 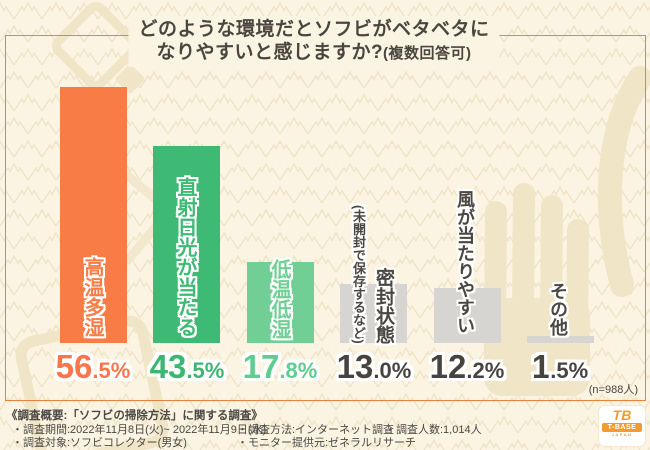 I want to click on bar-kouon-tashitsu, so click(x=93, y=215).